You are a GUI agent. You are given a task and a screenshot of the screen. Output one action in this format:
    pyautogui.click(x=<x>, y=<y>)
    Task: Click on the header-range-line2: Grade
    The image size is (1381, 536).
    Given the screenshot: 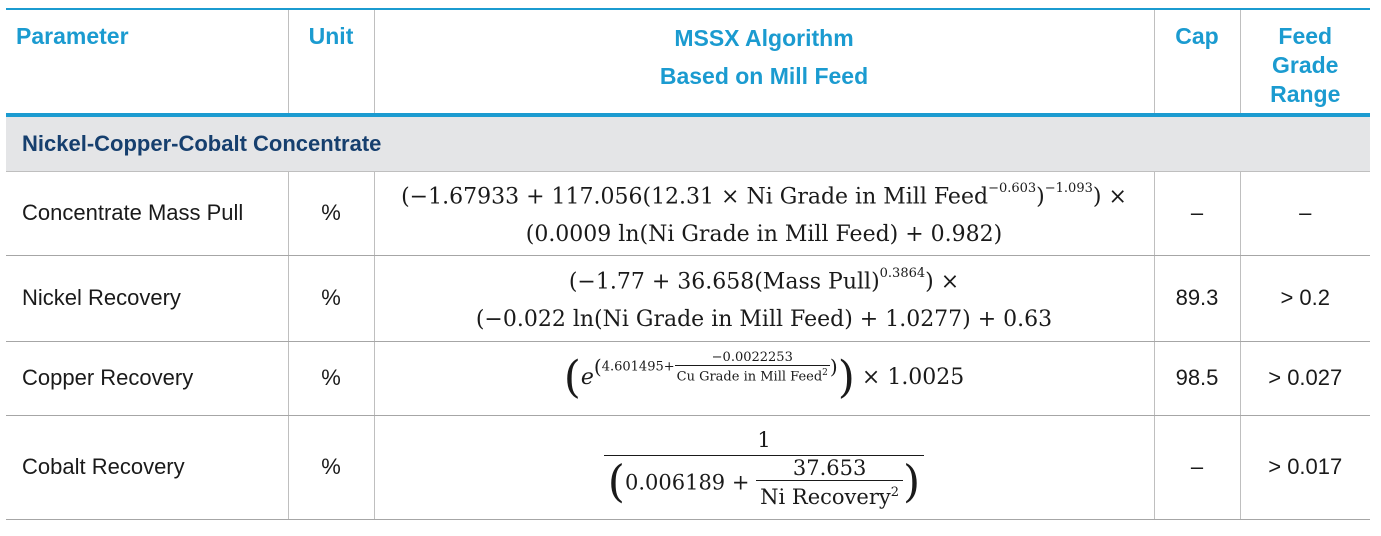 What is the action you would take?
    pyautogui.click(x=1305, y=65)
    